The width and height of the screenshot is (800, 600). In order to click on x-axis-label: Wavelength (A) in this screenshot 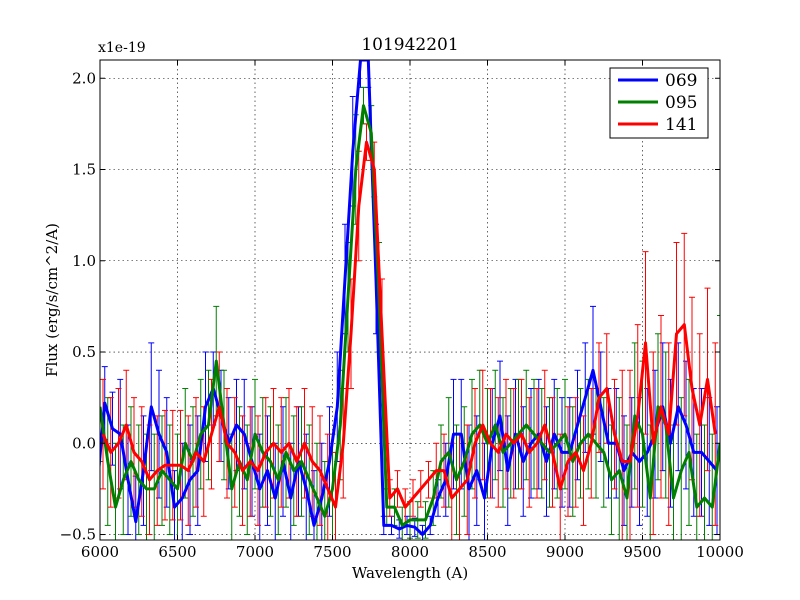, I will do `click(410, 573)`.